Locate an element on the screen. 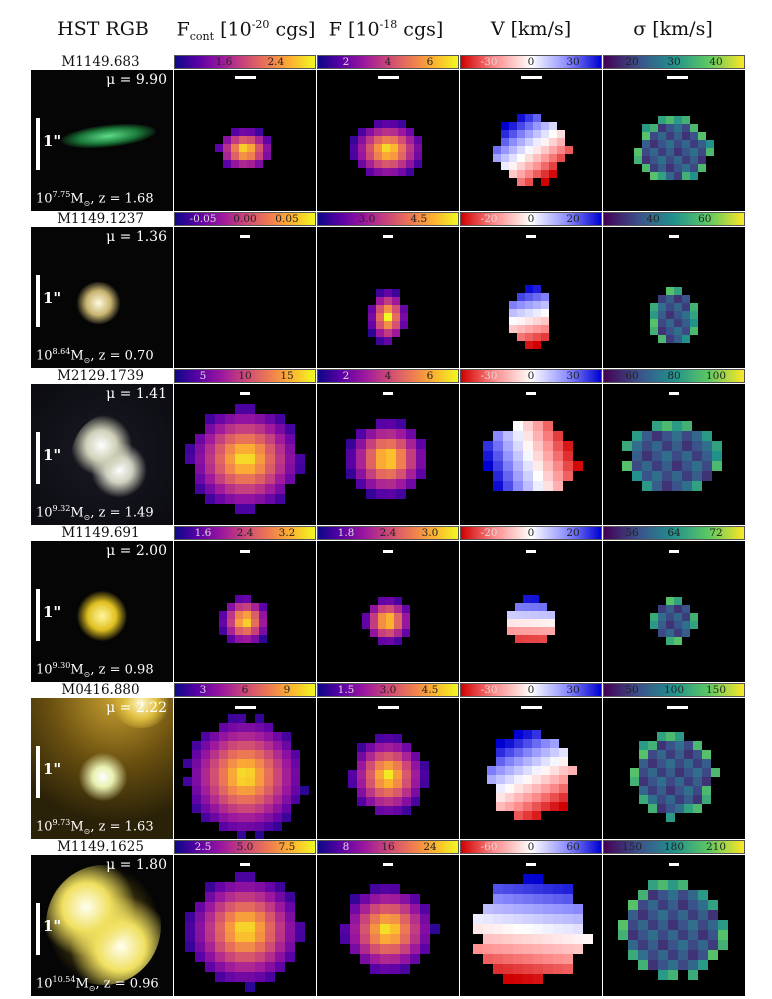 The height and width of the screenshot is (999, 772). colorbar: -0.05 0.00 0.05 is located at coordinates (245, 219).